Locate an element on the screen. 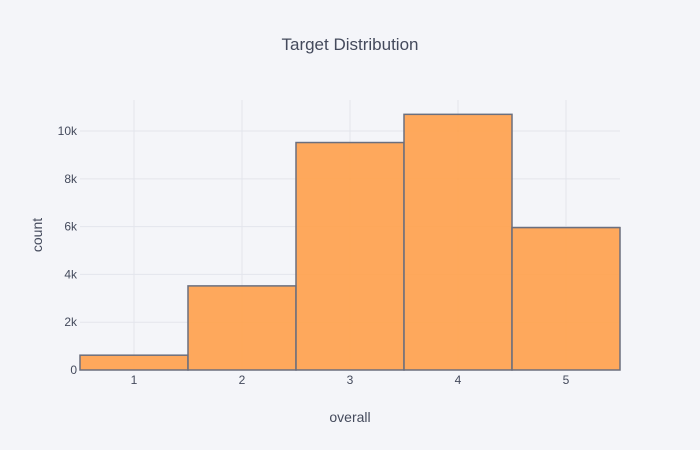 The image size is (700, 450). y-axis-title: count is located at coordinates (37, 235).